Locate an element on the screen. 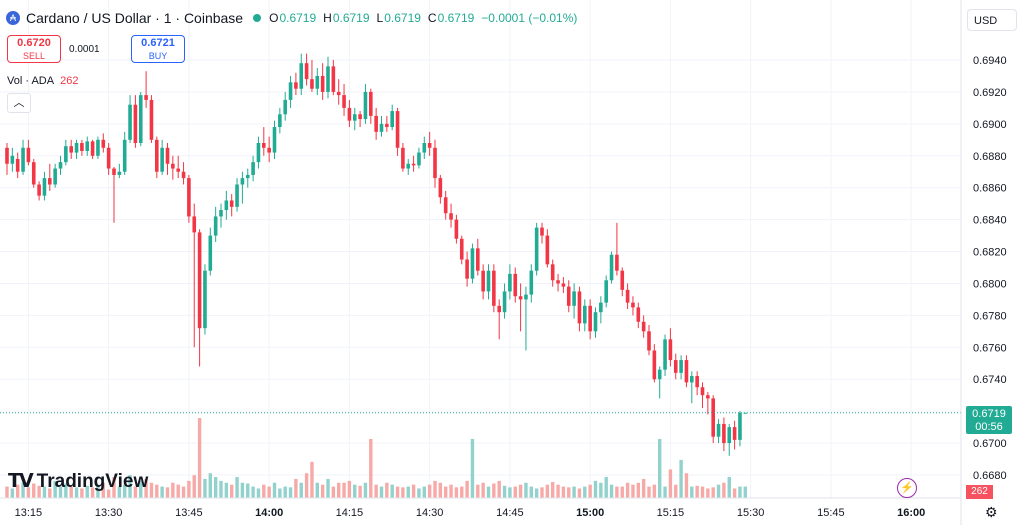 This screenshot has height=525, width=1024. gear-icon: ⚙ is located at coordinates (991, 512).